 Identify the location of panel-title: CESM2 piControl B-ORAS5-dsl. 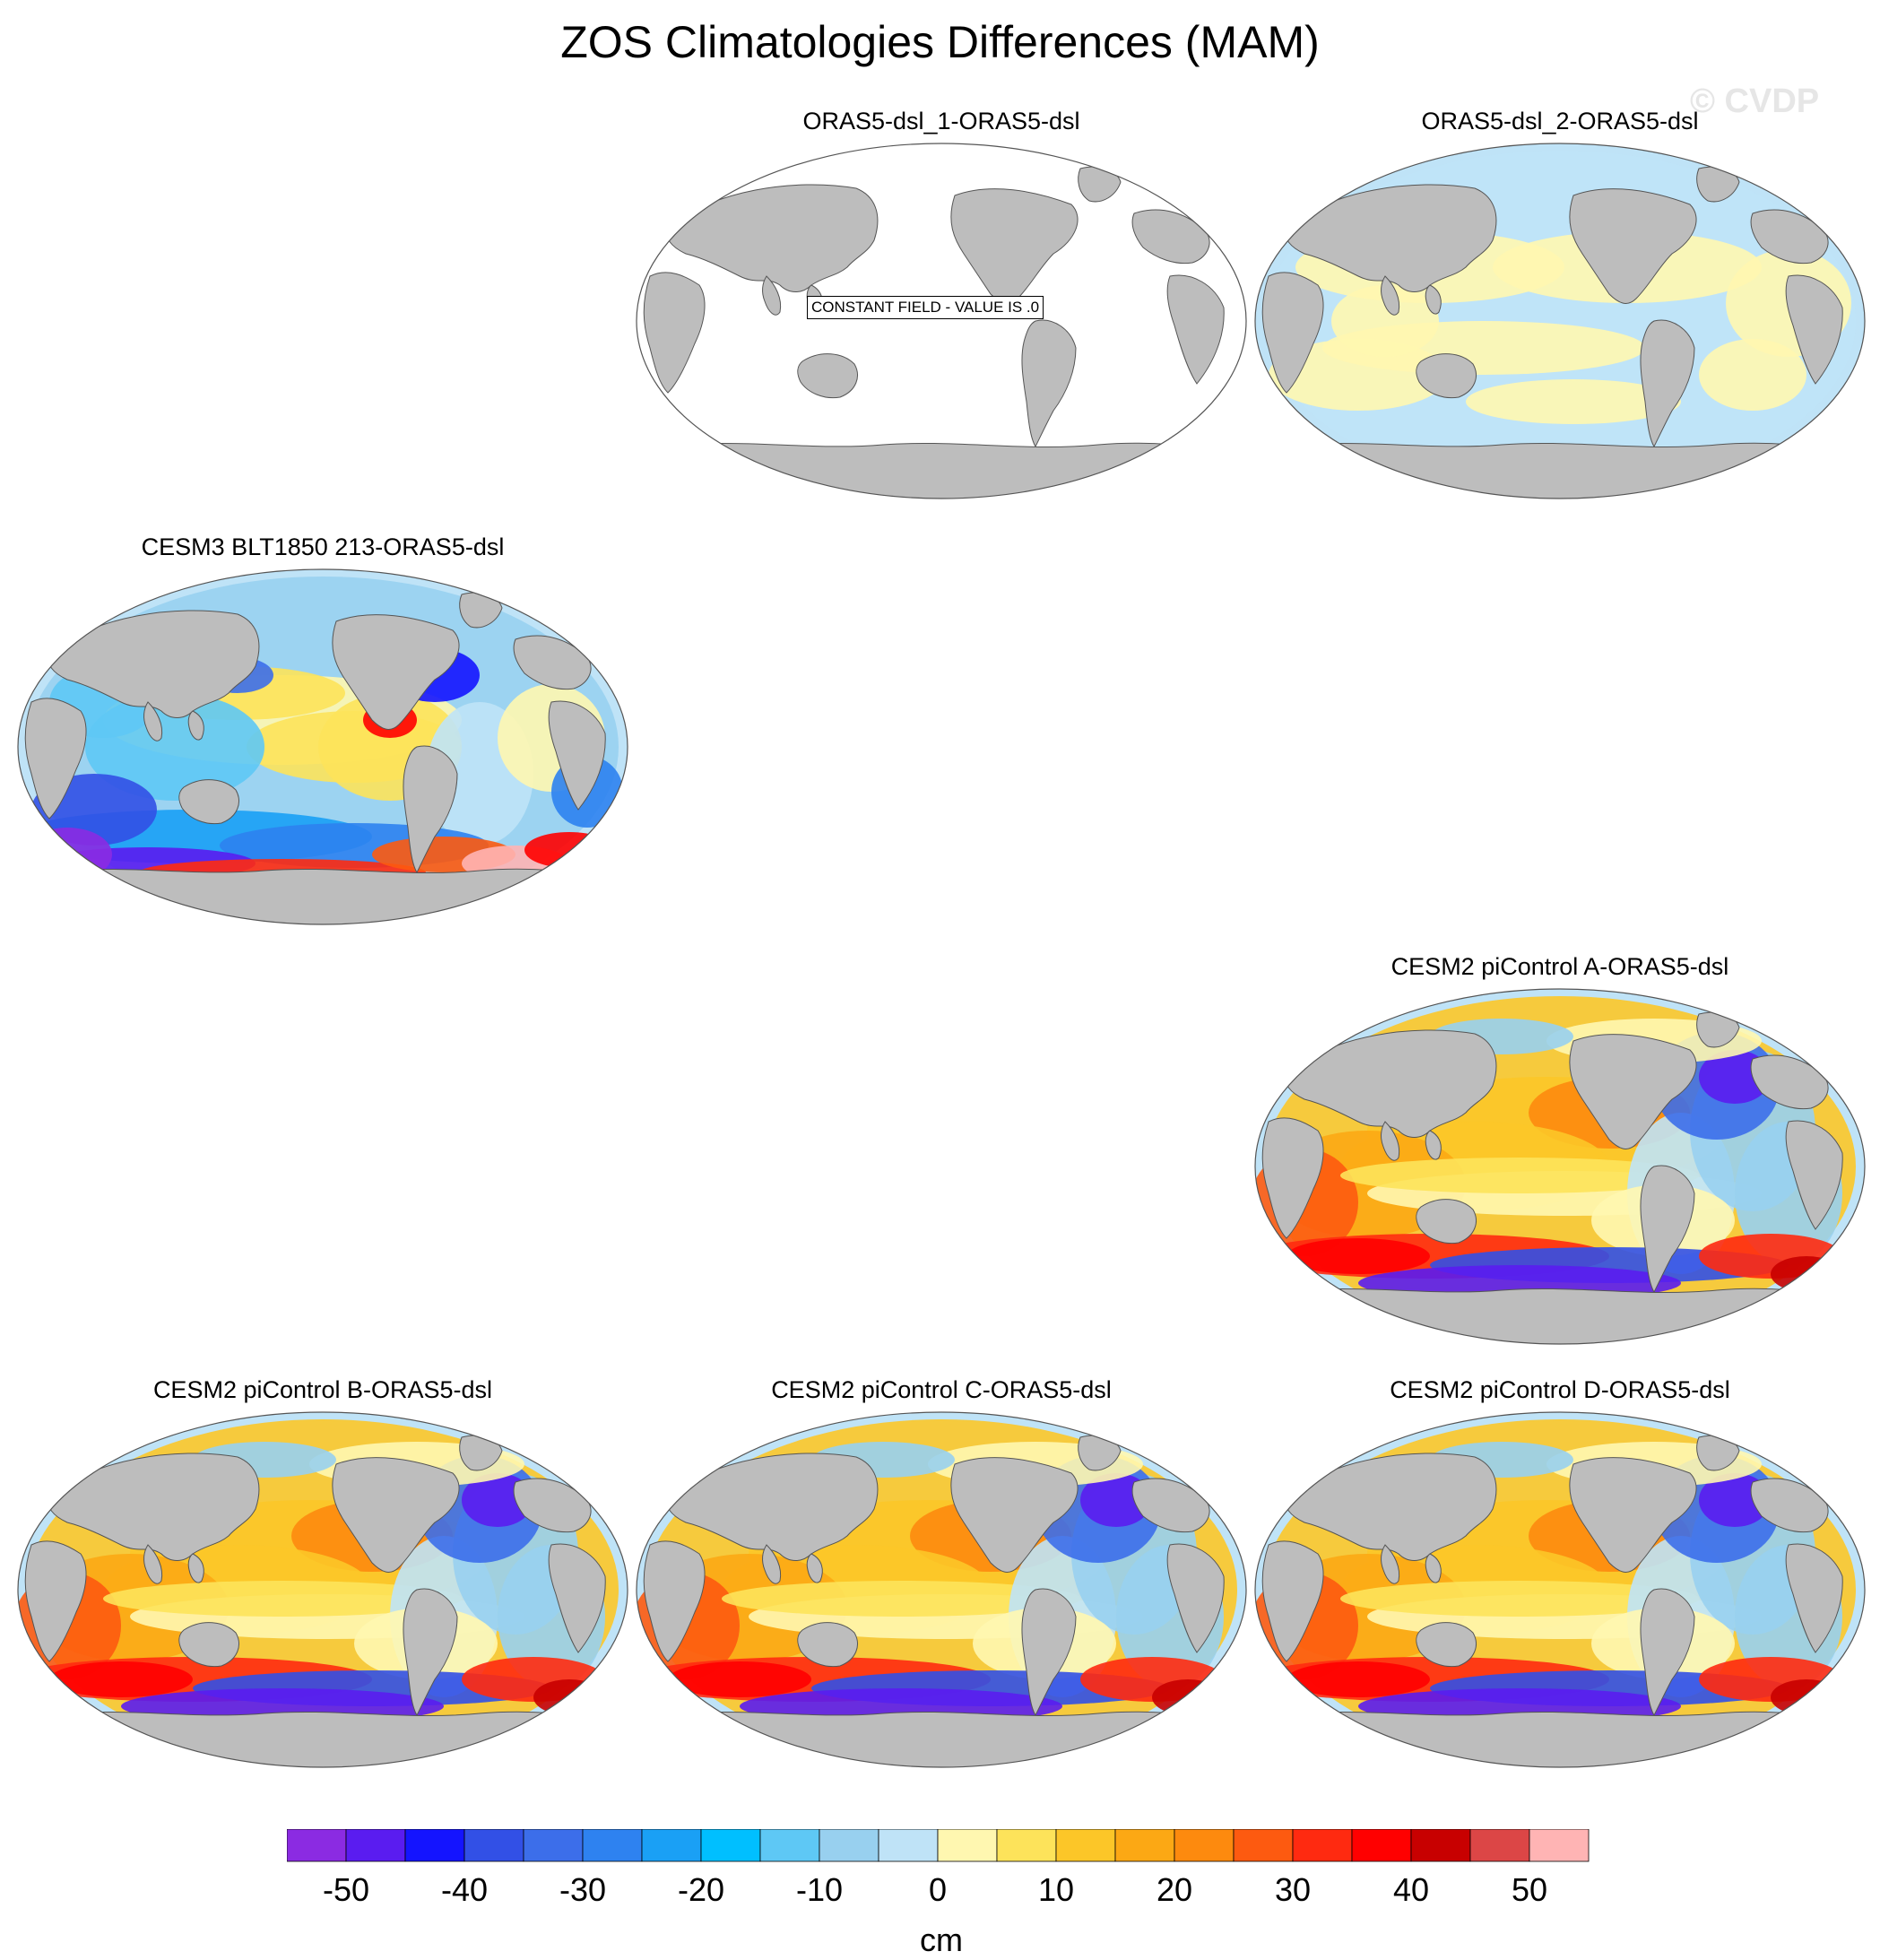
(322, 1389).